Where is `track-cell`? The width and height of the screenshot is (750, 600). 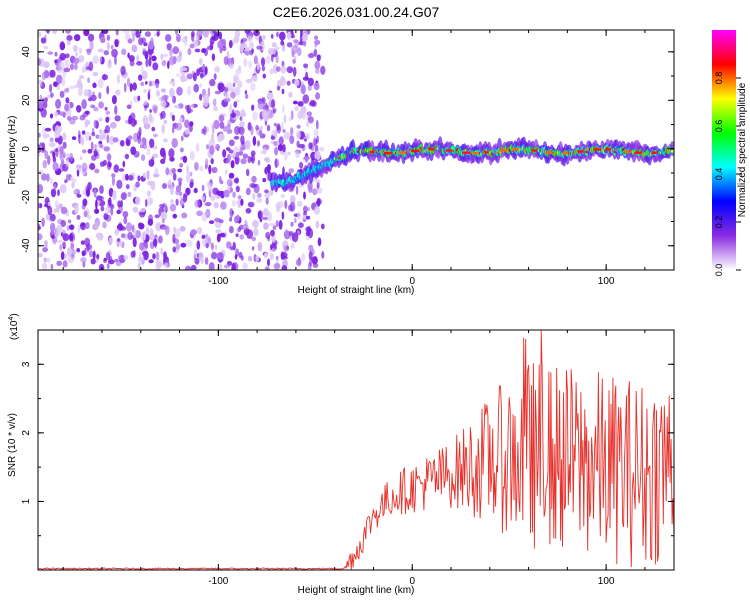
track-cell is located at coordinates (672, 151).